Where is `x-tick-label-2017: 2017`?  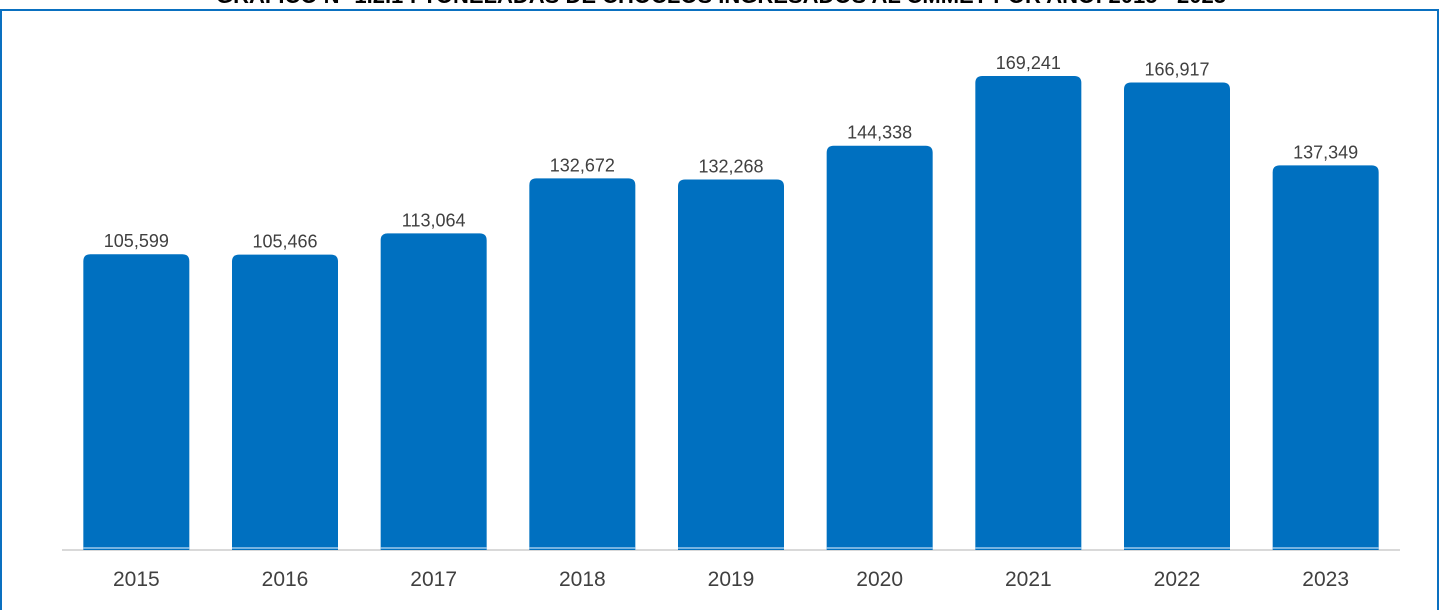
x-tick-label-2017: 2017 is located at coordinates (433, 579).